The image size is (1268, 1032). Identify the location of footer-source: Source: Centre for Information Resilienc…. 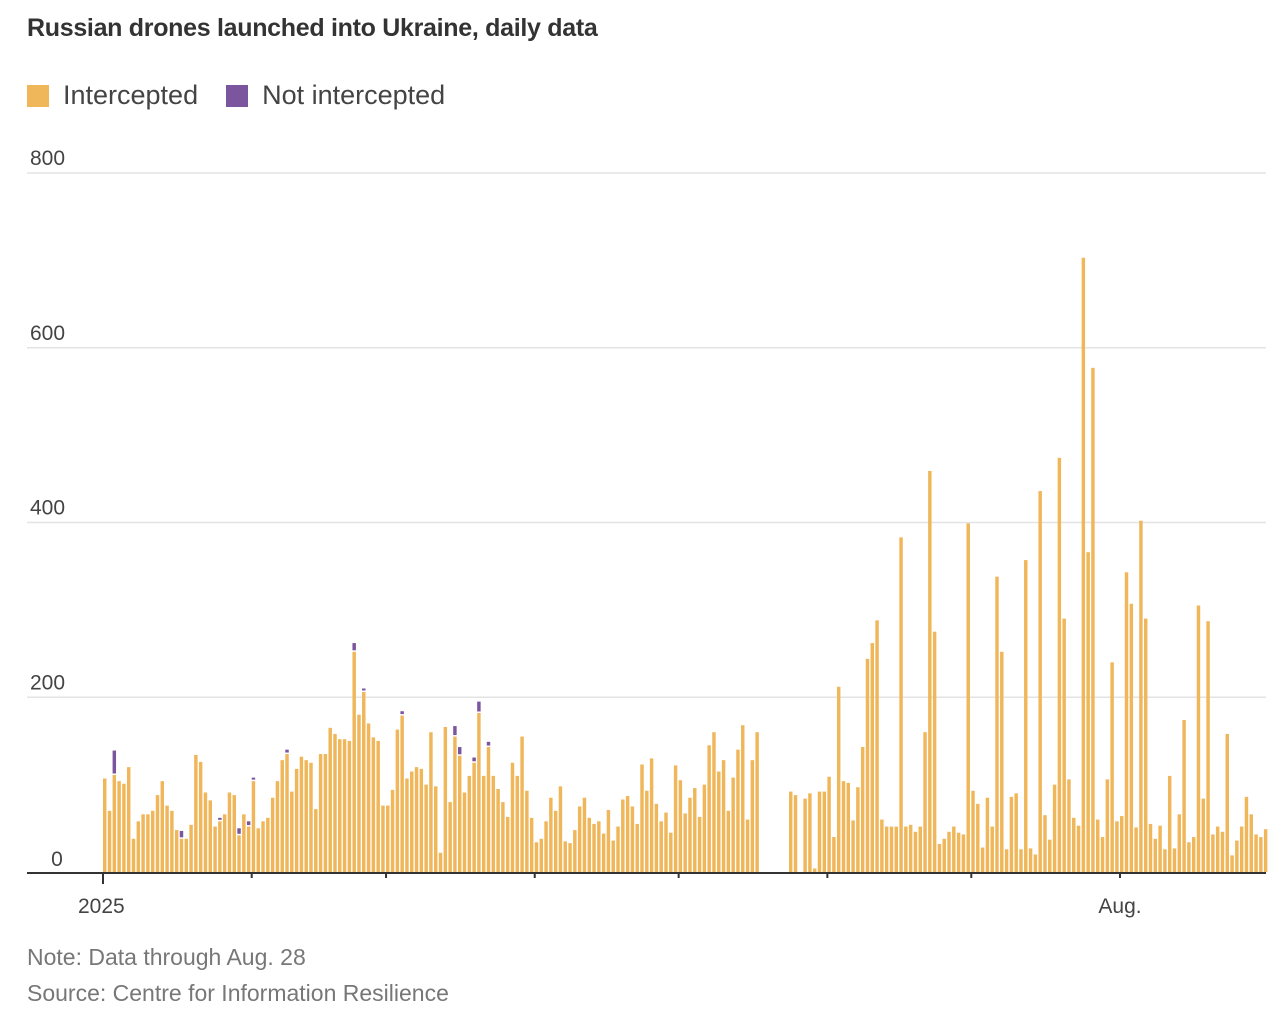
(238, 993).